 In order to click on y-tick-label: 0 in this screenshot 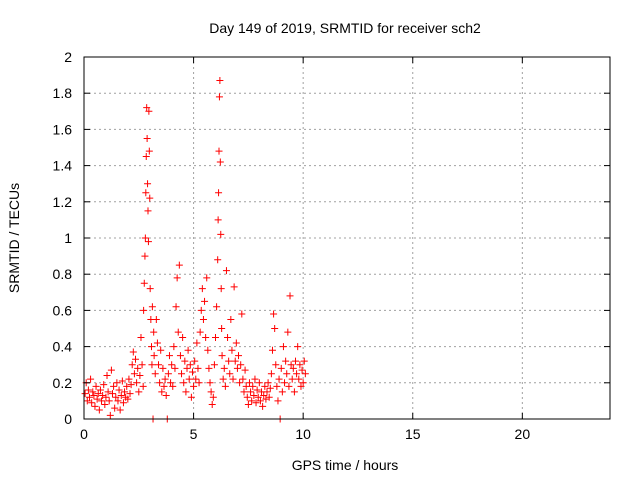, I will do `click(68, 419)`.